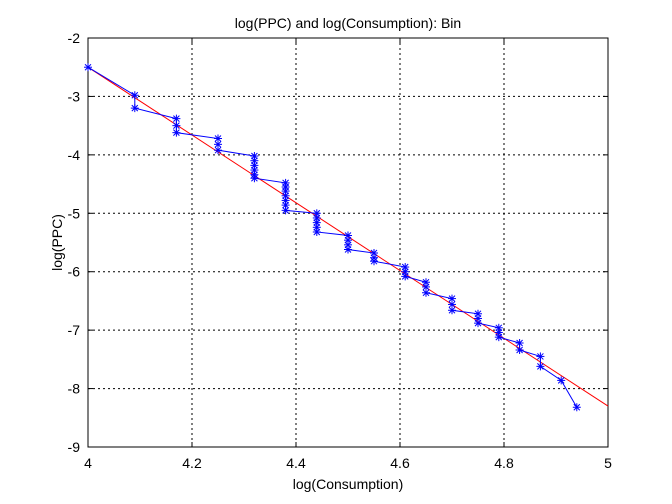 The image size is (672, 504). I want to click on y-tick-label: -3, so click(74, 96).